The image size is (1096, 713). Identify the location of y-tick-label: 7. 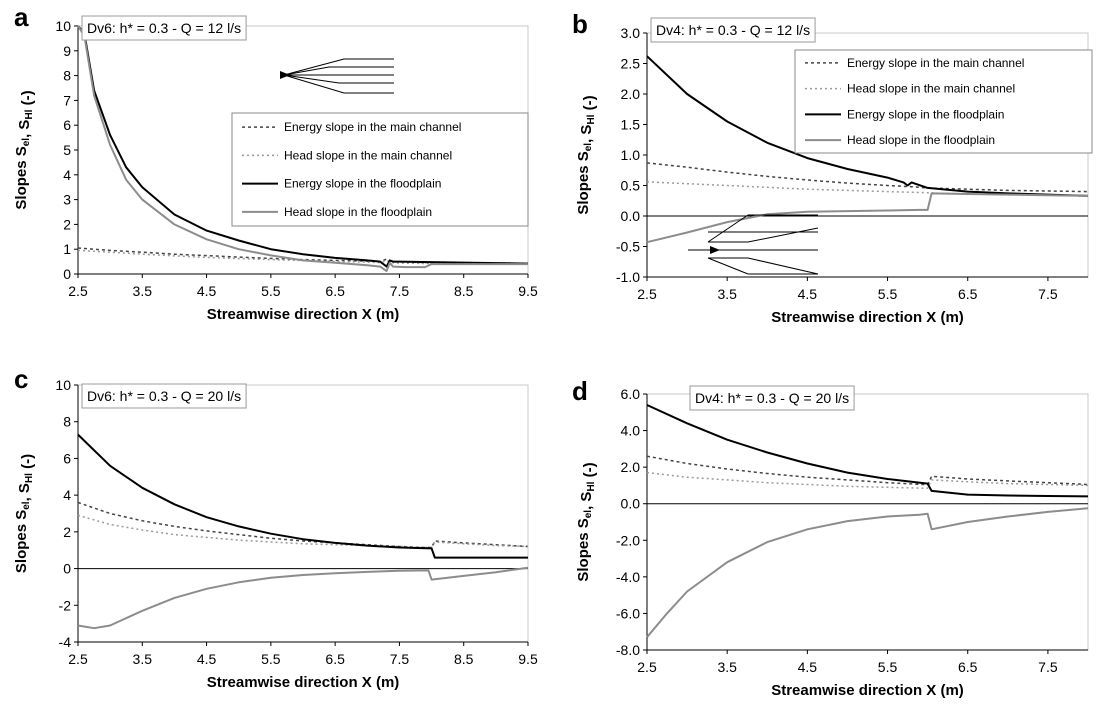
(67, 100).